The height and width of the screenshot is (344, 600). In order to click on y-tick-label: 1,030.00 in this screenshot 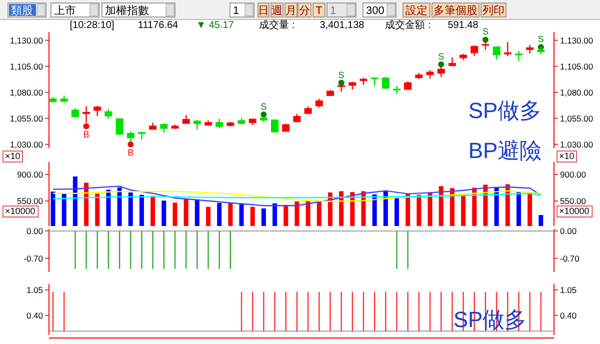, I will do `click(27, 144)`.